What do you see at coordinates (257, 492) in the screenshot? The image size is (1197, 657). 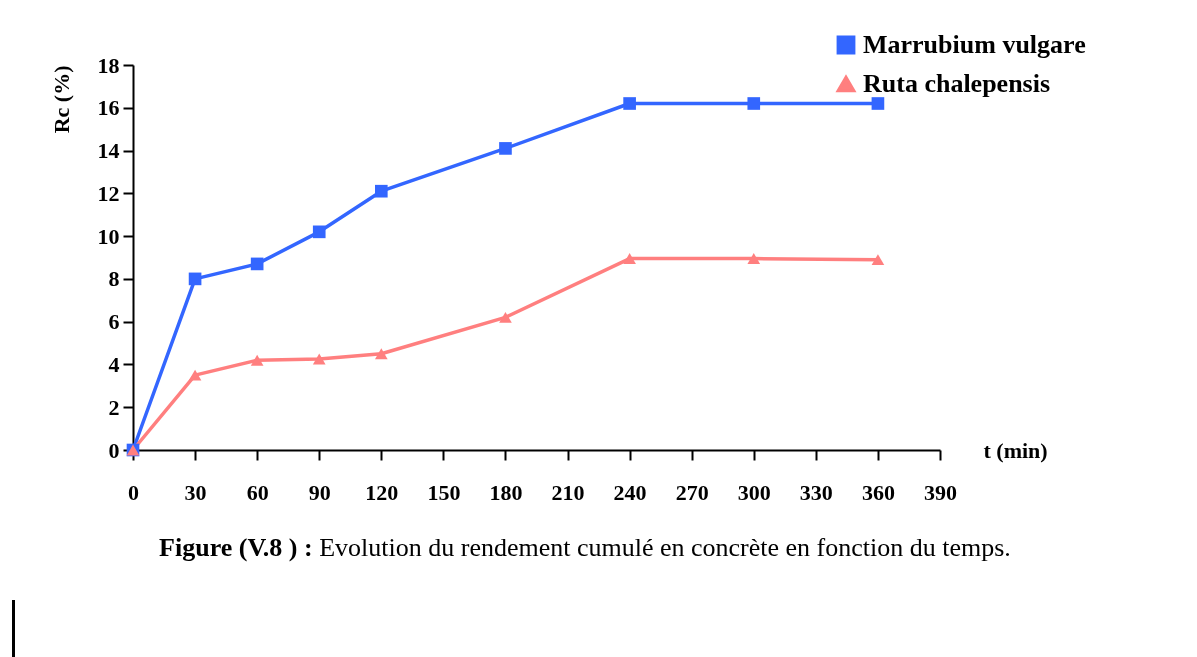 I see `x-tick-label: 60` at bounding box center [257, 492].